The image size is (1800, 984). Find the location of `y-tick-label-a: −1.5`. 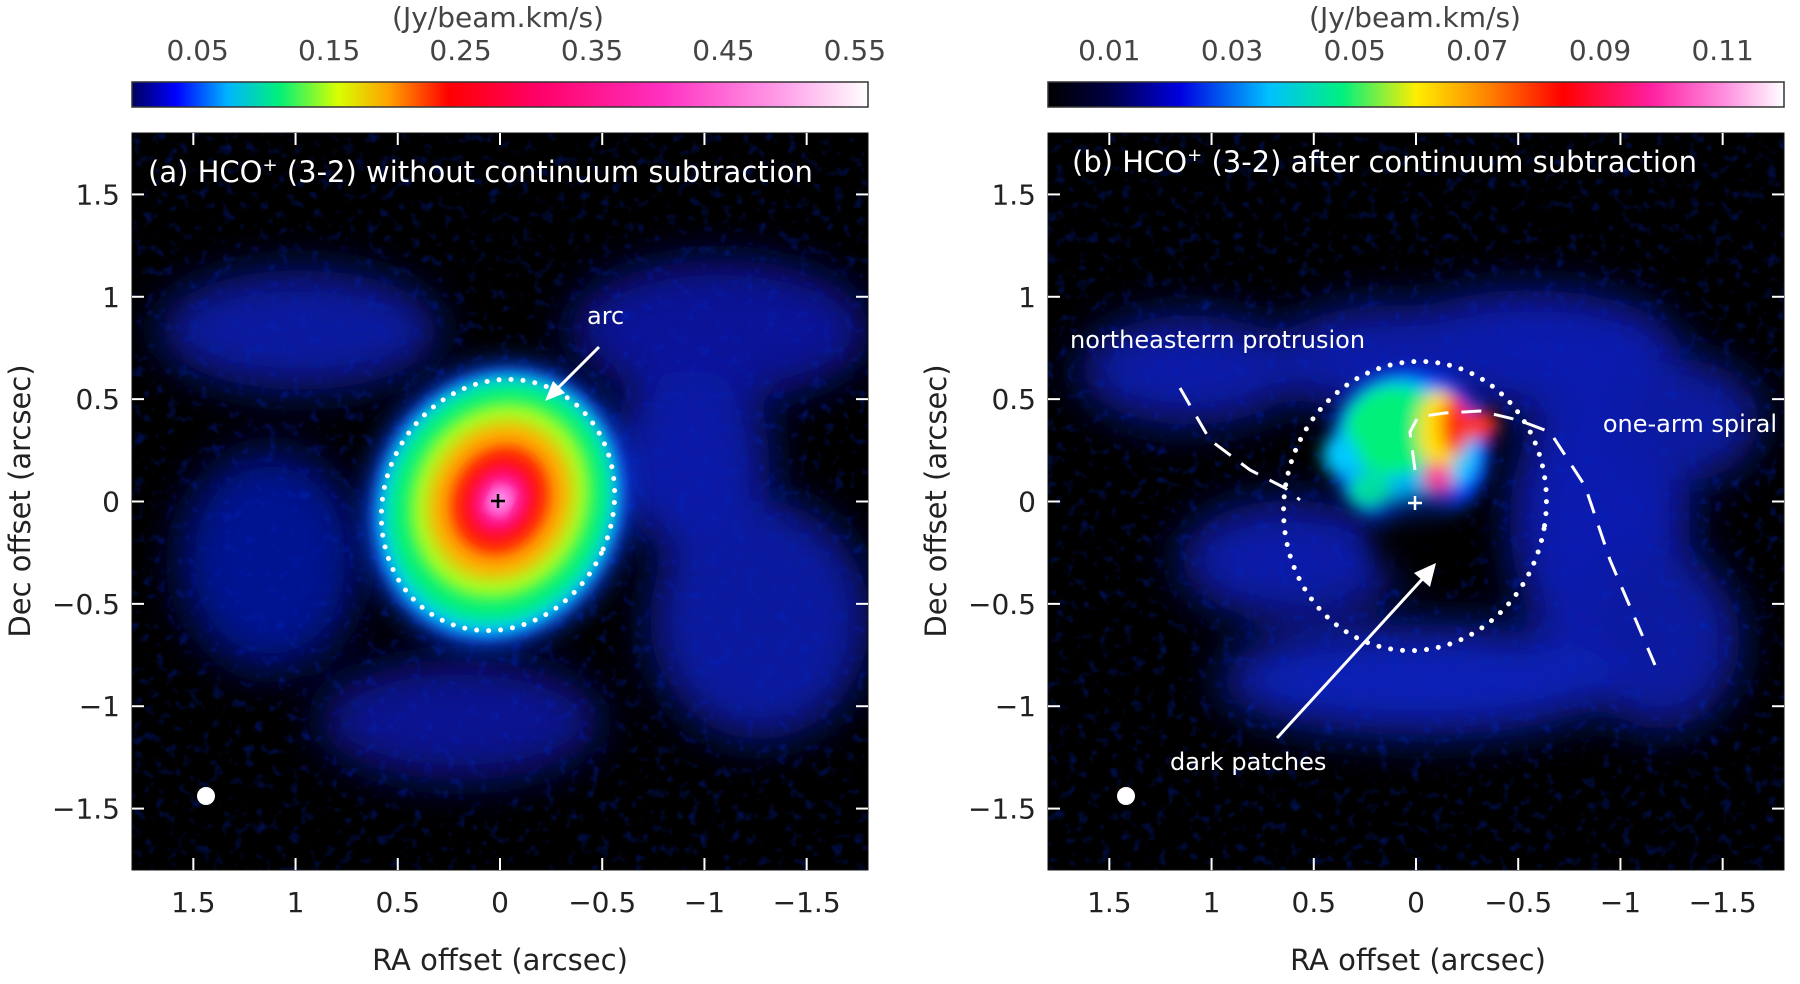

y-tick-label-a: −1.5 is located at coordinates (86, 809).